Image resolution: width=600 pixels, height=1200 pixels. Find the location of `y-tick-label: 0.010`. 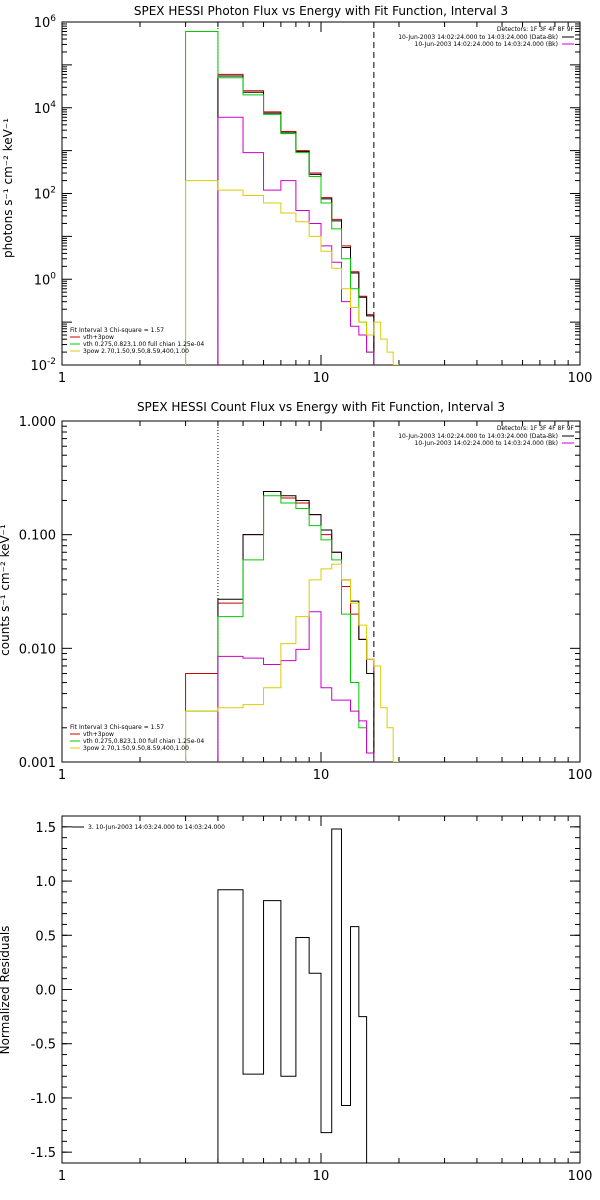

y-tick-label: 0.010 is located at coordinates (37, 649).